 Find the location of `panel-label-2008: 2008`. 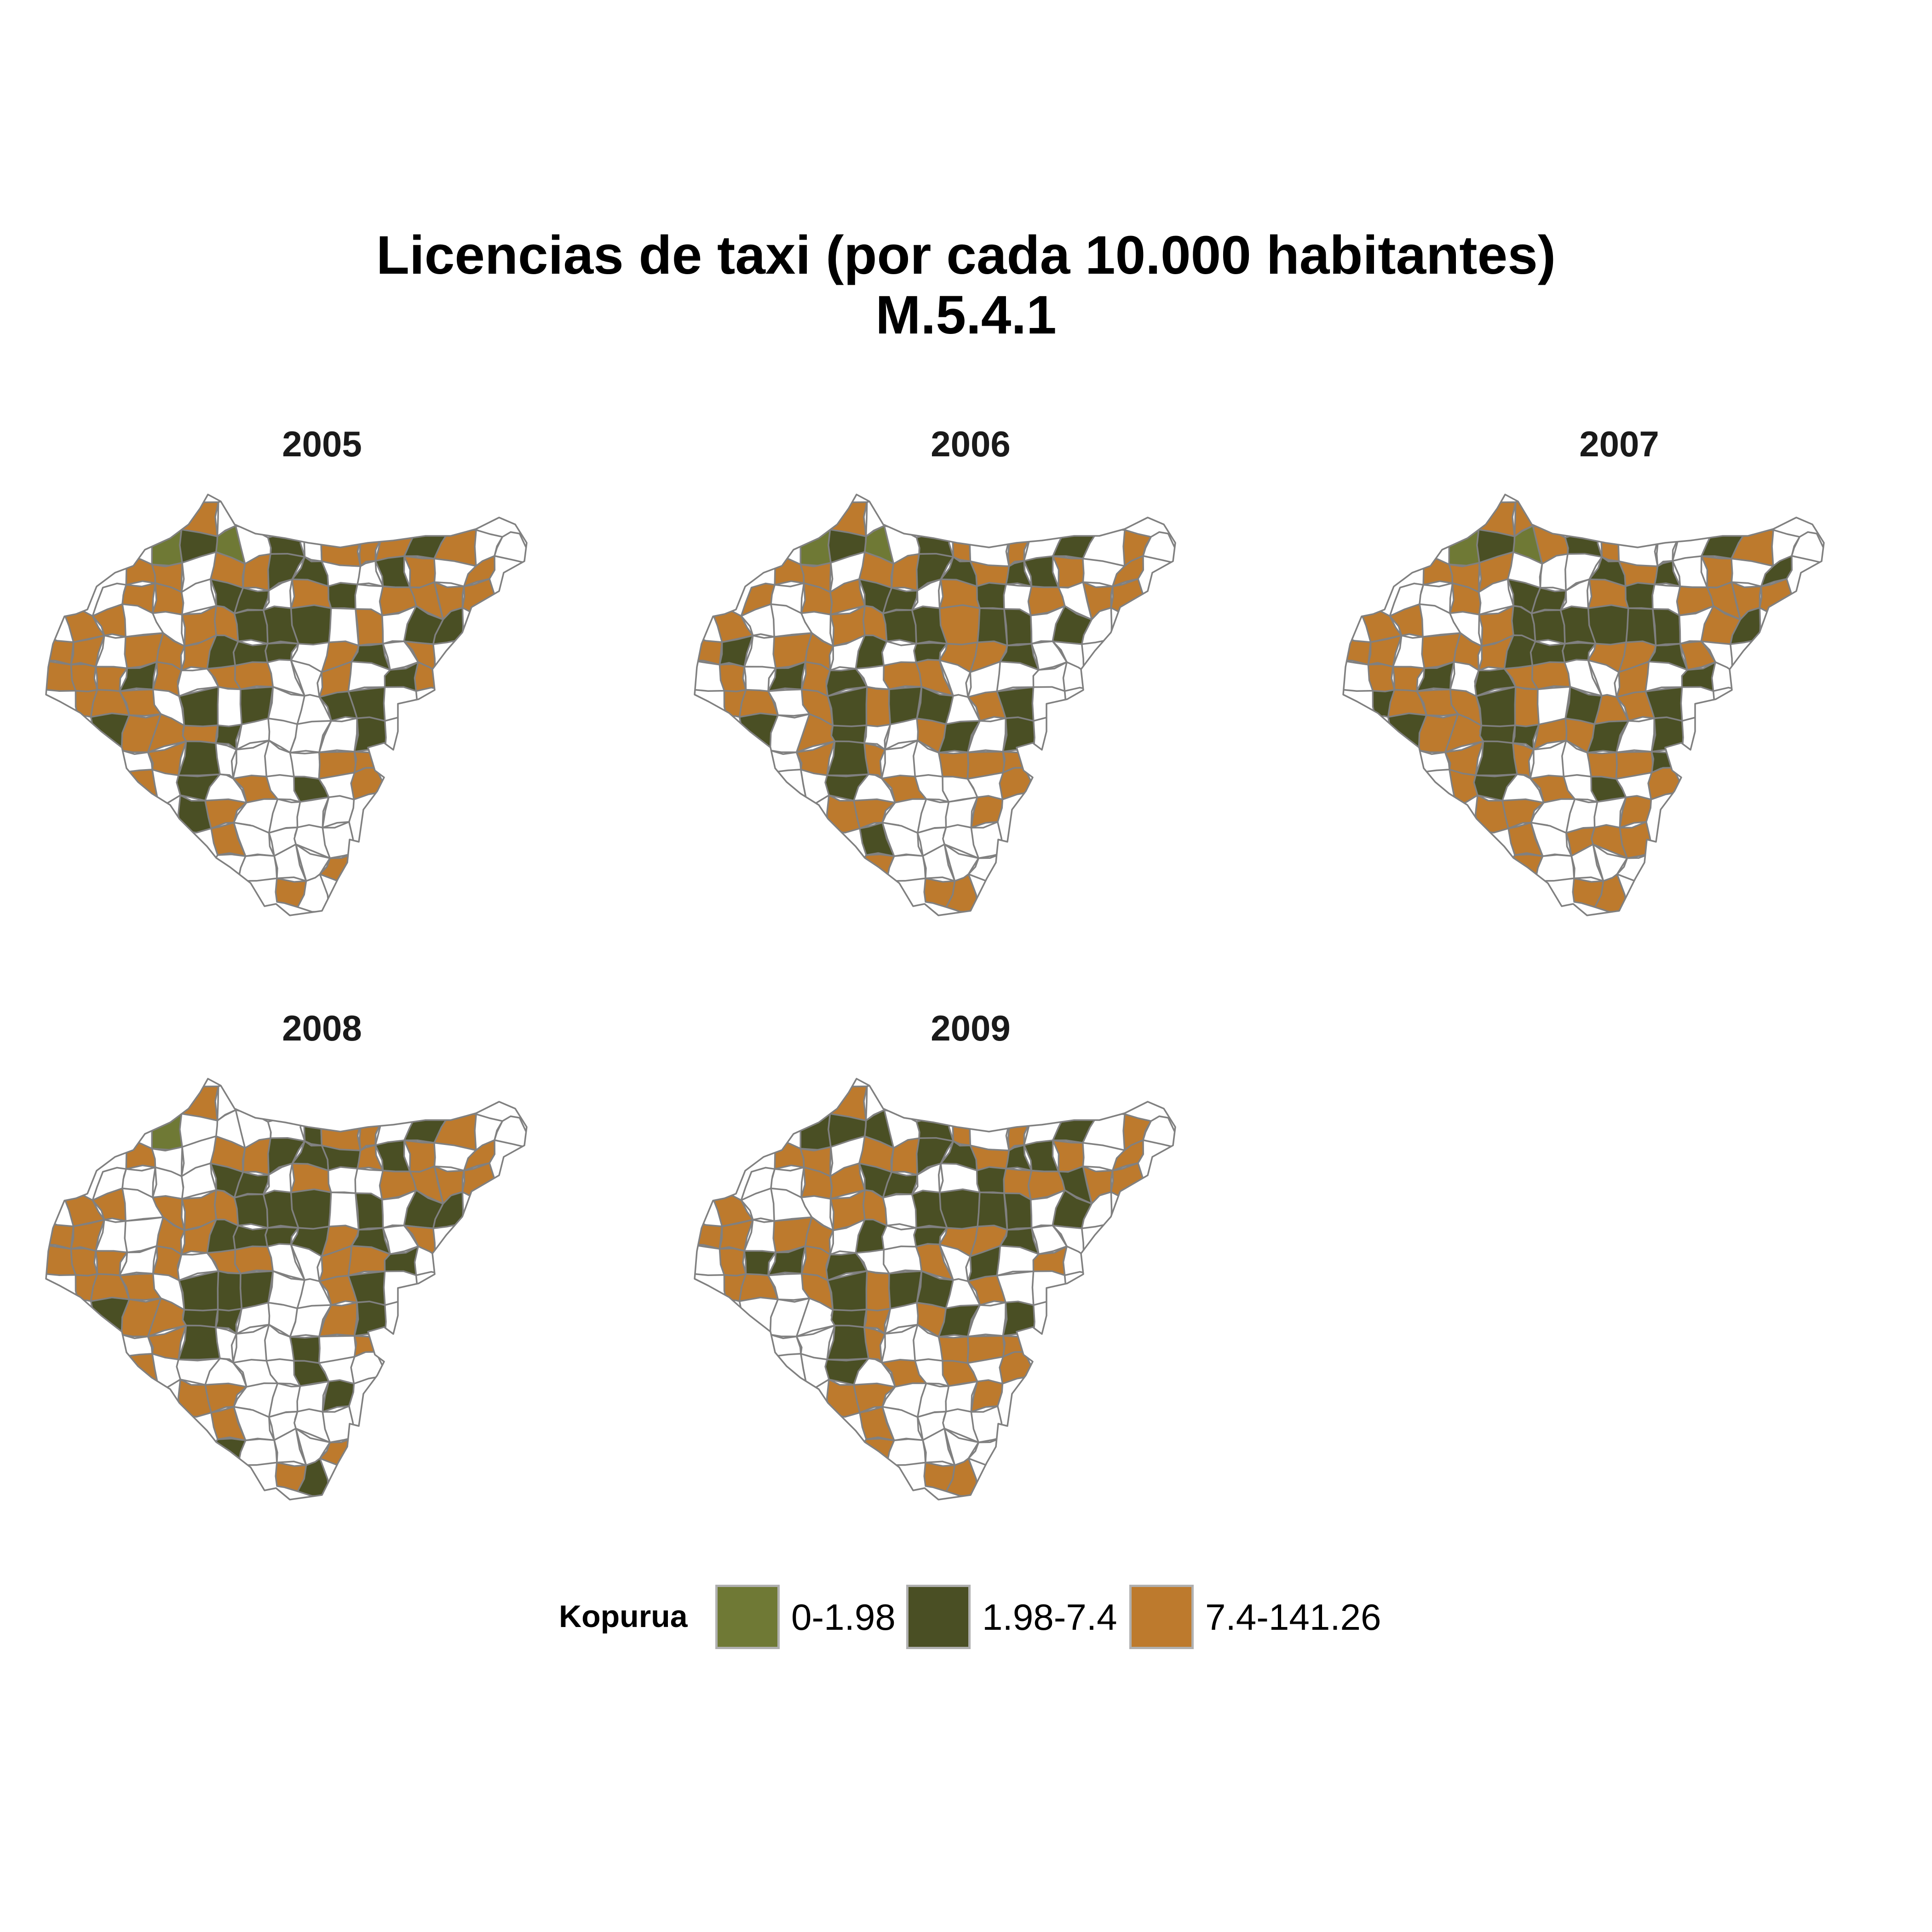

panel-label-2008: 2008 is located at coordinates (322, 1028).